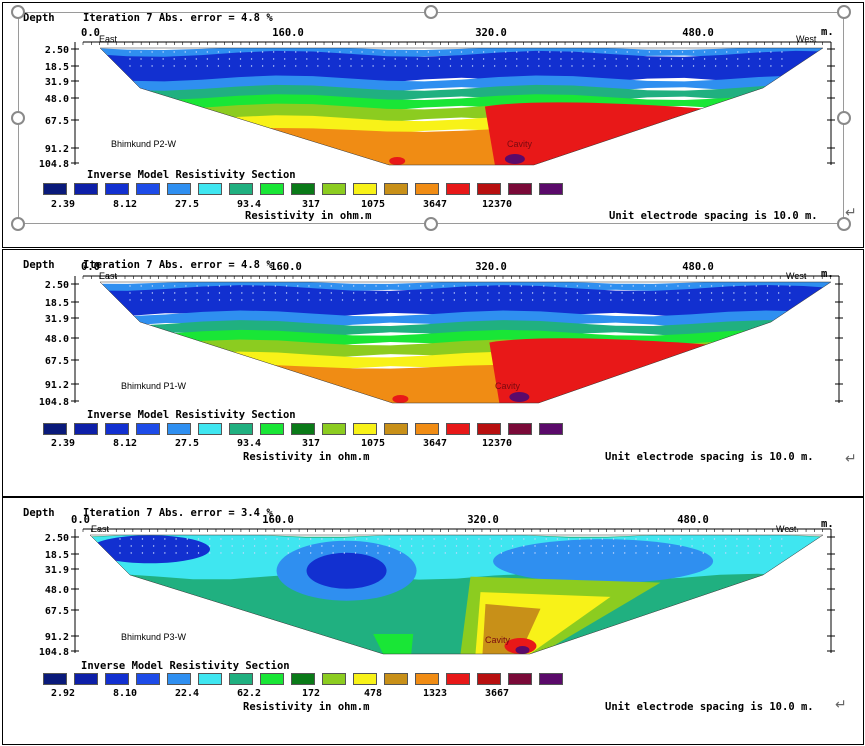 The image size is (865, 746). I want to click on legend-value: 22.4, so click(187, 693).